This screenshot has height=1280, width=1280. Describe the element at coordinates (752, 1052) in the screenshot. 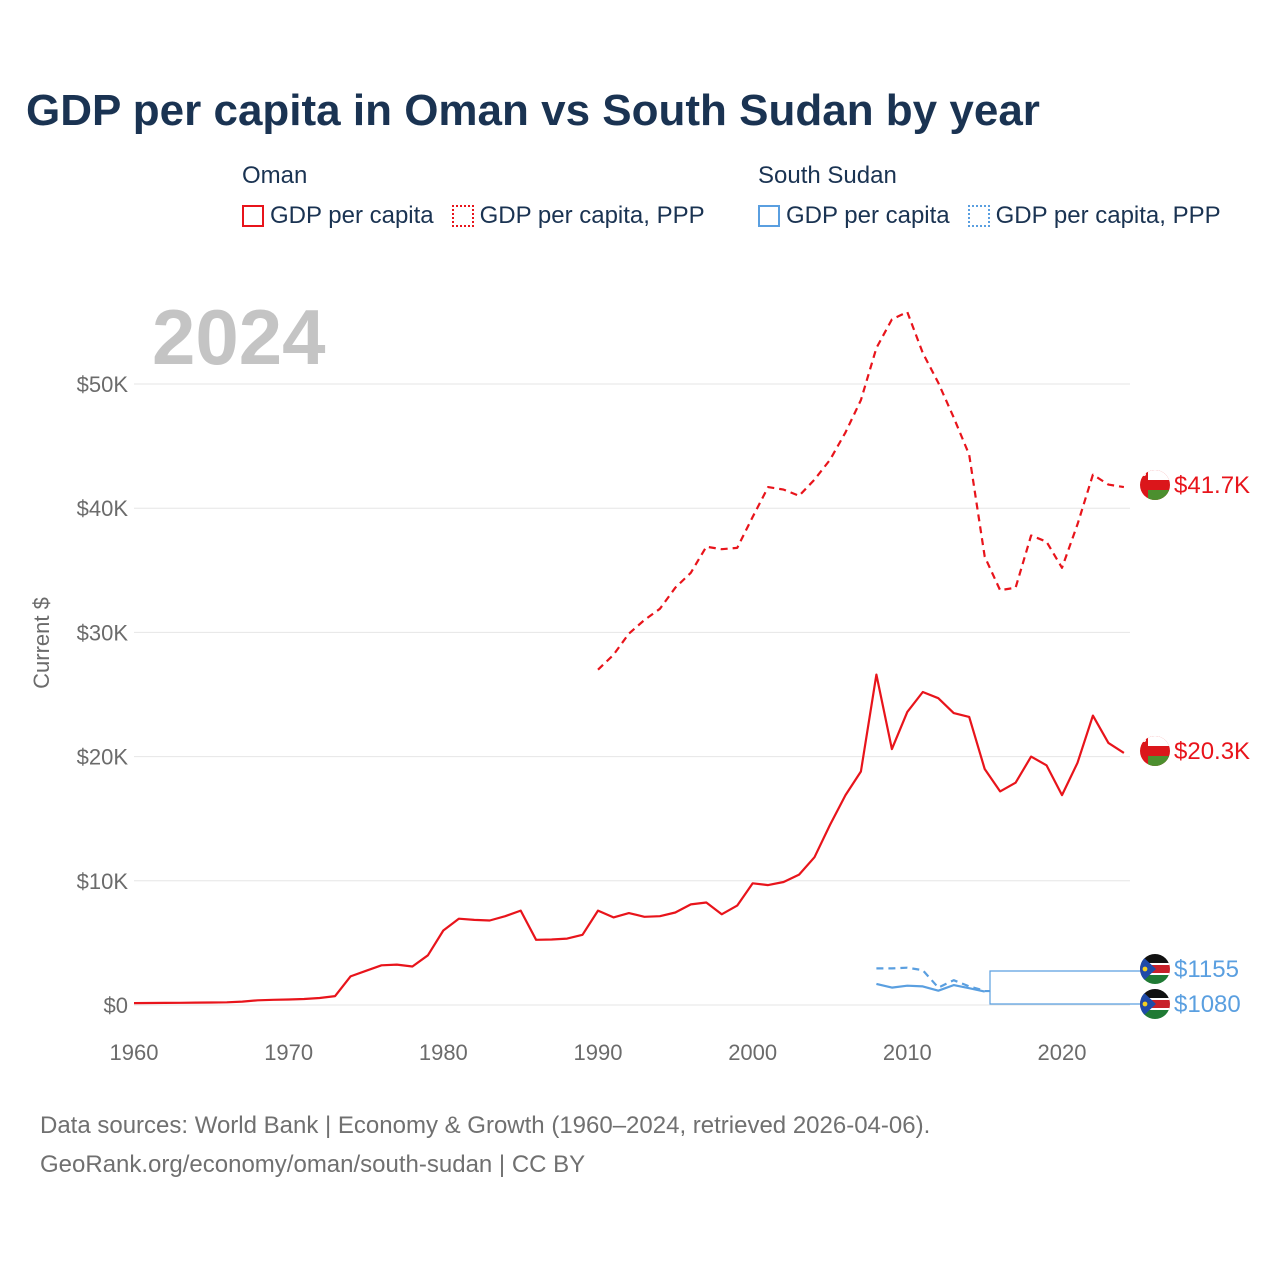

I see `x-tick-label: 2000` at that location.